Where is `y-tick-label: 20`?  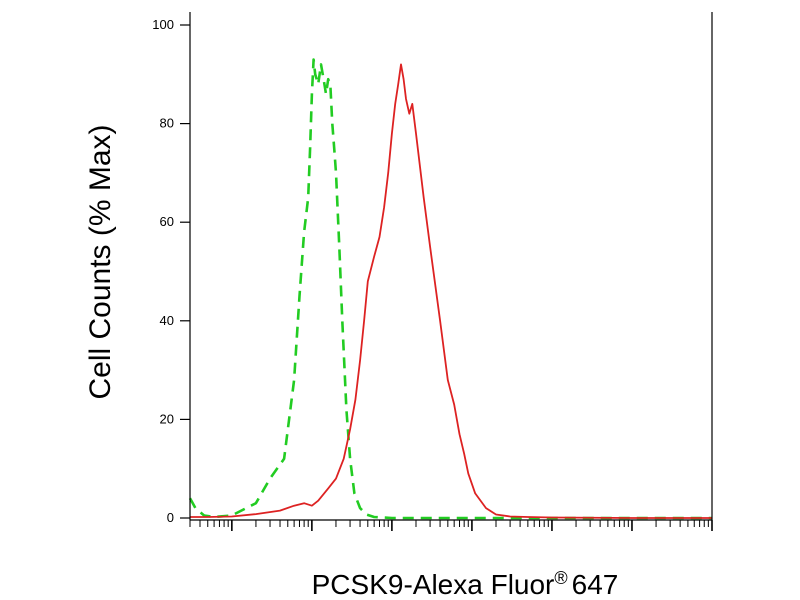
y-tick-label: 20 is located at coordinates (167, 418).